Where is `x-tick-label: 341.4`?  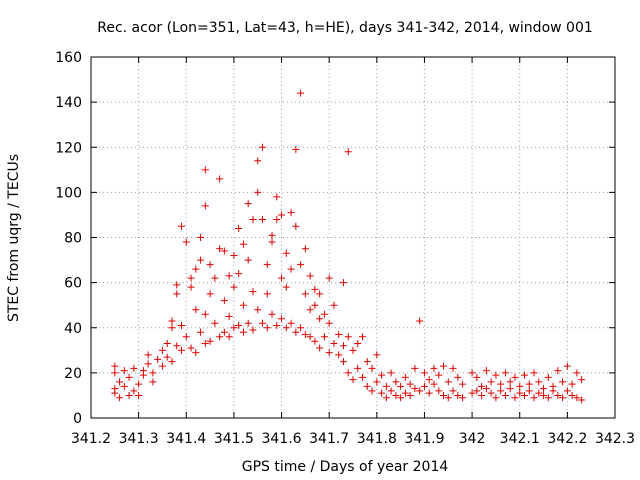 x-tick-label: 341.4 is located at coordinates (186, 439).